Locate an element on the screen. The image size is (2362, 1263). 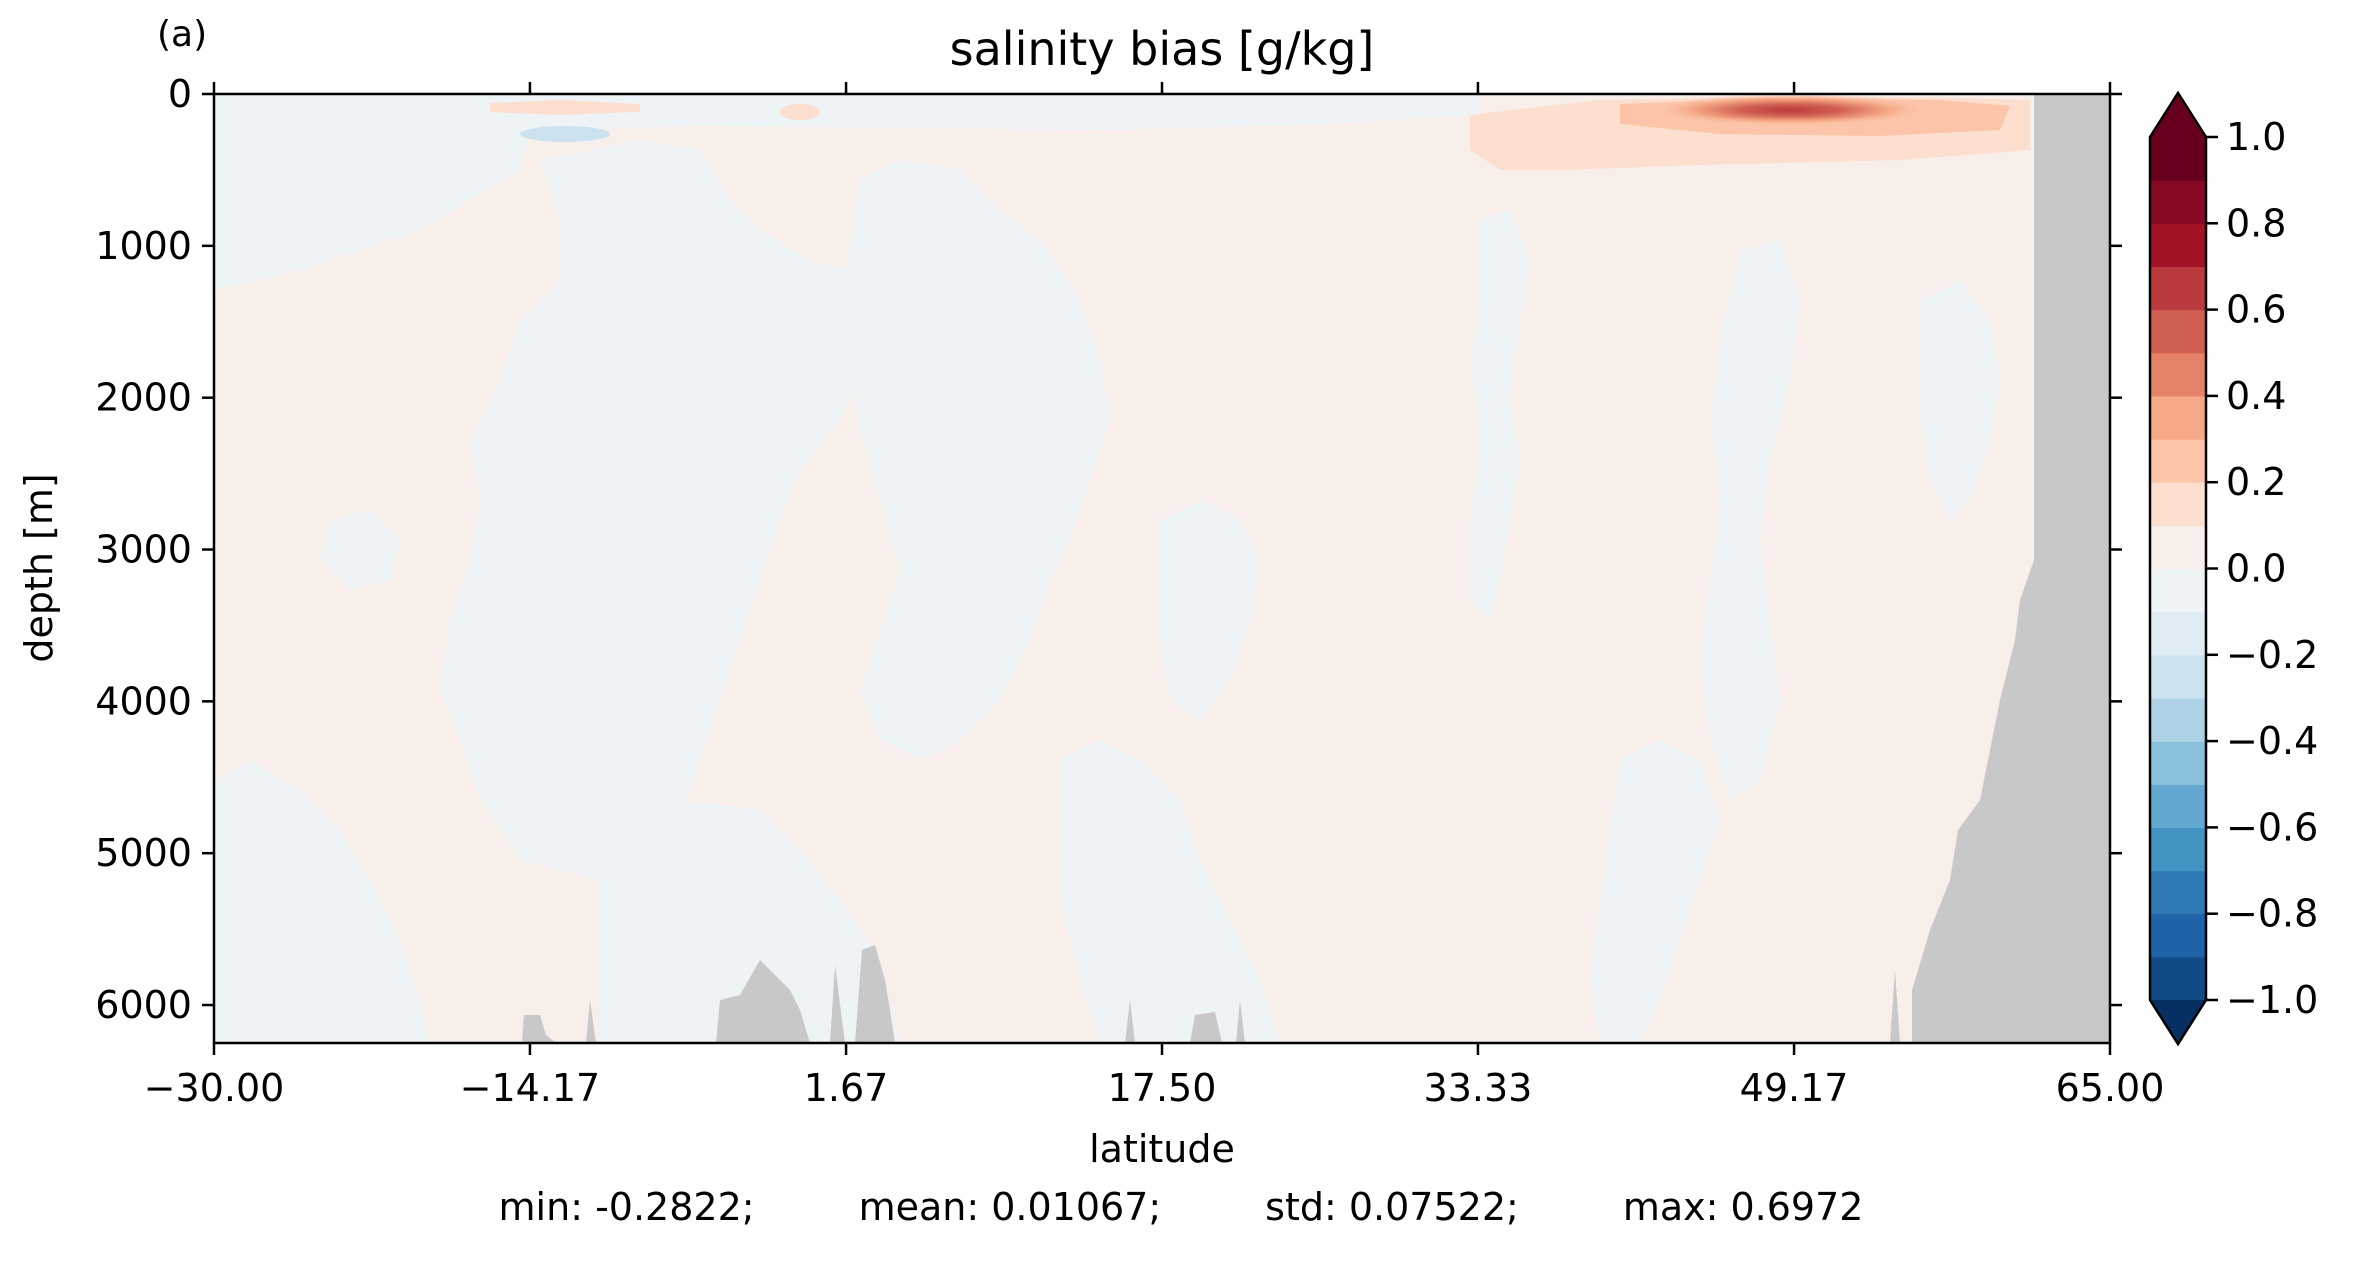
land-mask-seafloor-b is located at coordinates (591, 1021).